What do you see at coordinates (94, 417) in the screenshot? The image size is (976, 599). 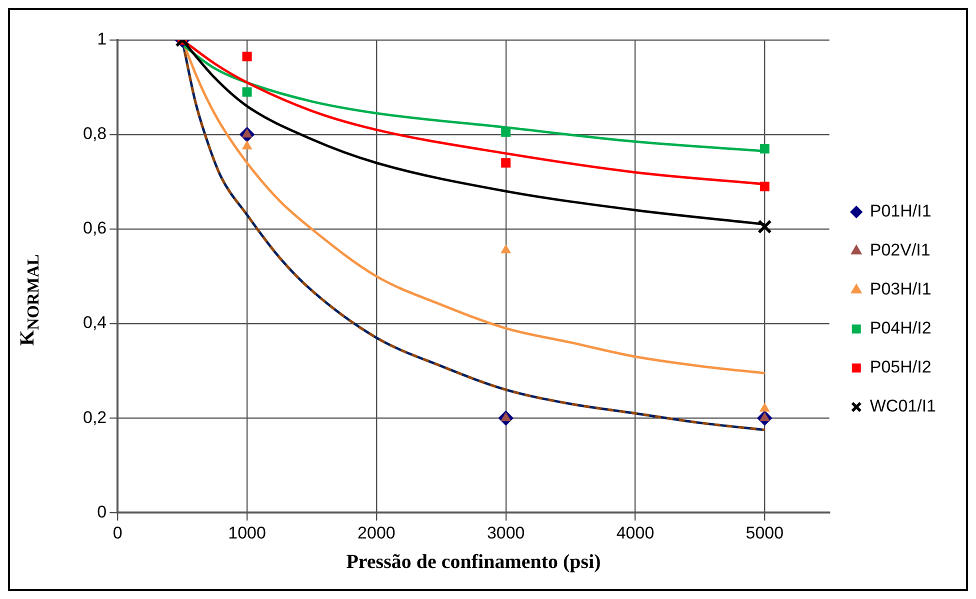 I see `y-tick-label: 0,2` at bounding box center [94, 417].